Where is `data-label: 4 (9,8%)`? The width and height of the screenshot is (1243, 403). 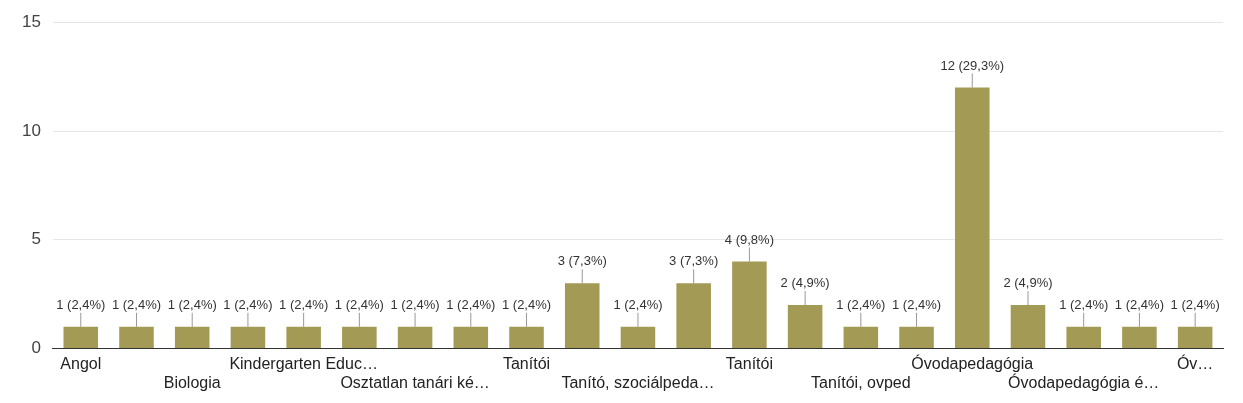 data-label: 4 (9,8%) is located at coordinates (749, 239).